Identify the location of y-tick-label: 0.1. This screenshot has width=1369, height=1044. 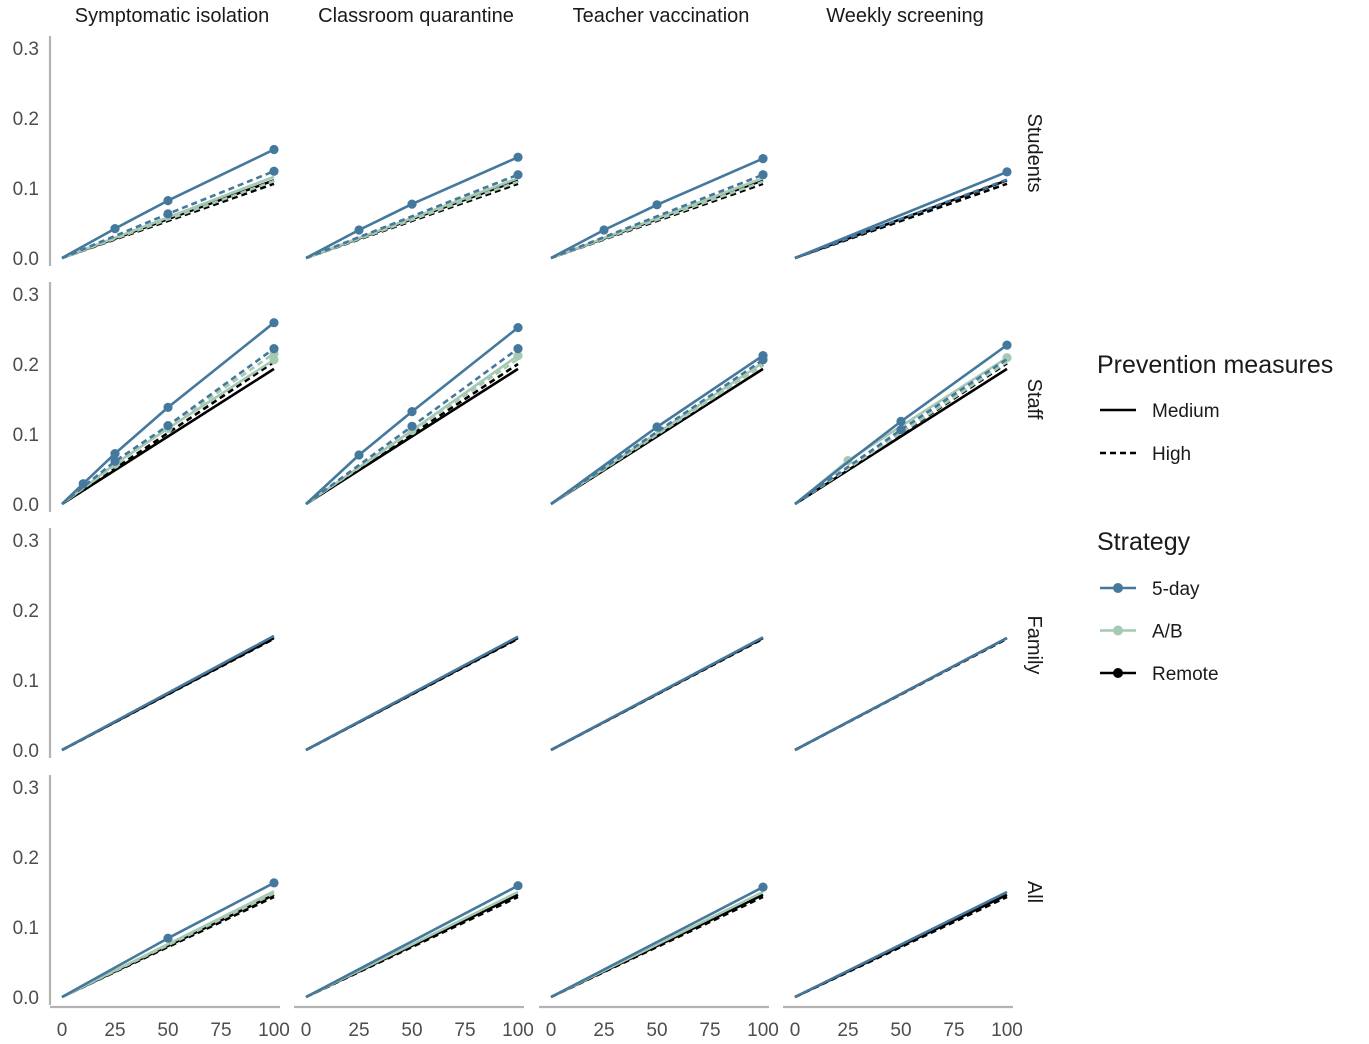
(26, 189).